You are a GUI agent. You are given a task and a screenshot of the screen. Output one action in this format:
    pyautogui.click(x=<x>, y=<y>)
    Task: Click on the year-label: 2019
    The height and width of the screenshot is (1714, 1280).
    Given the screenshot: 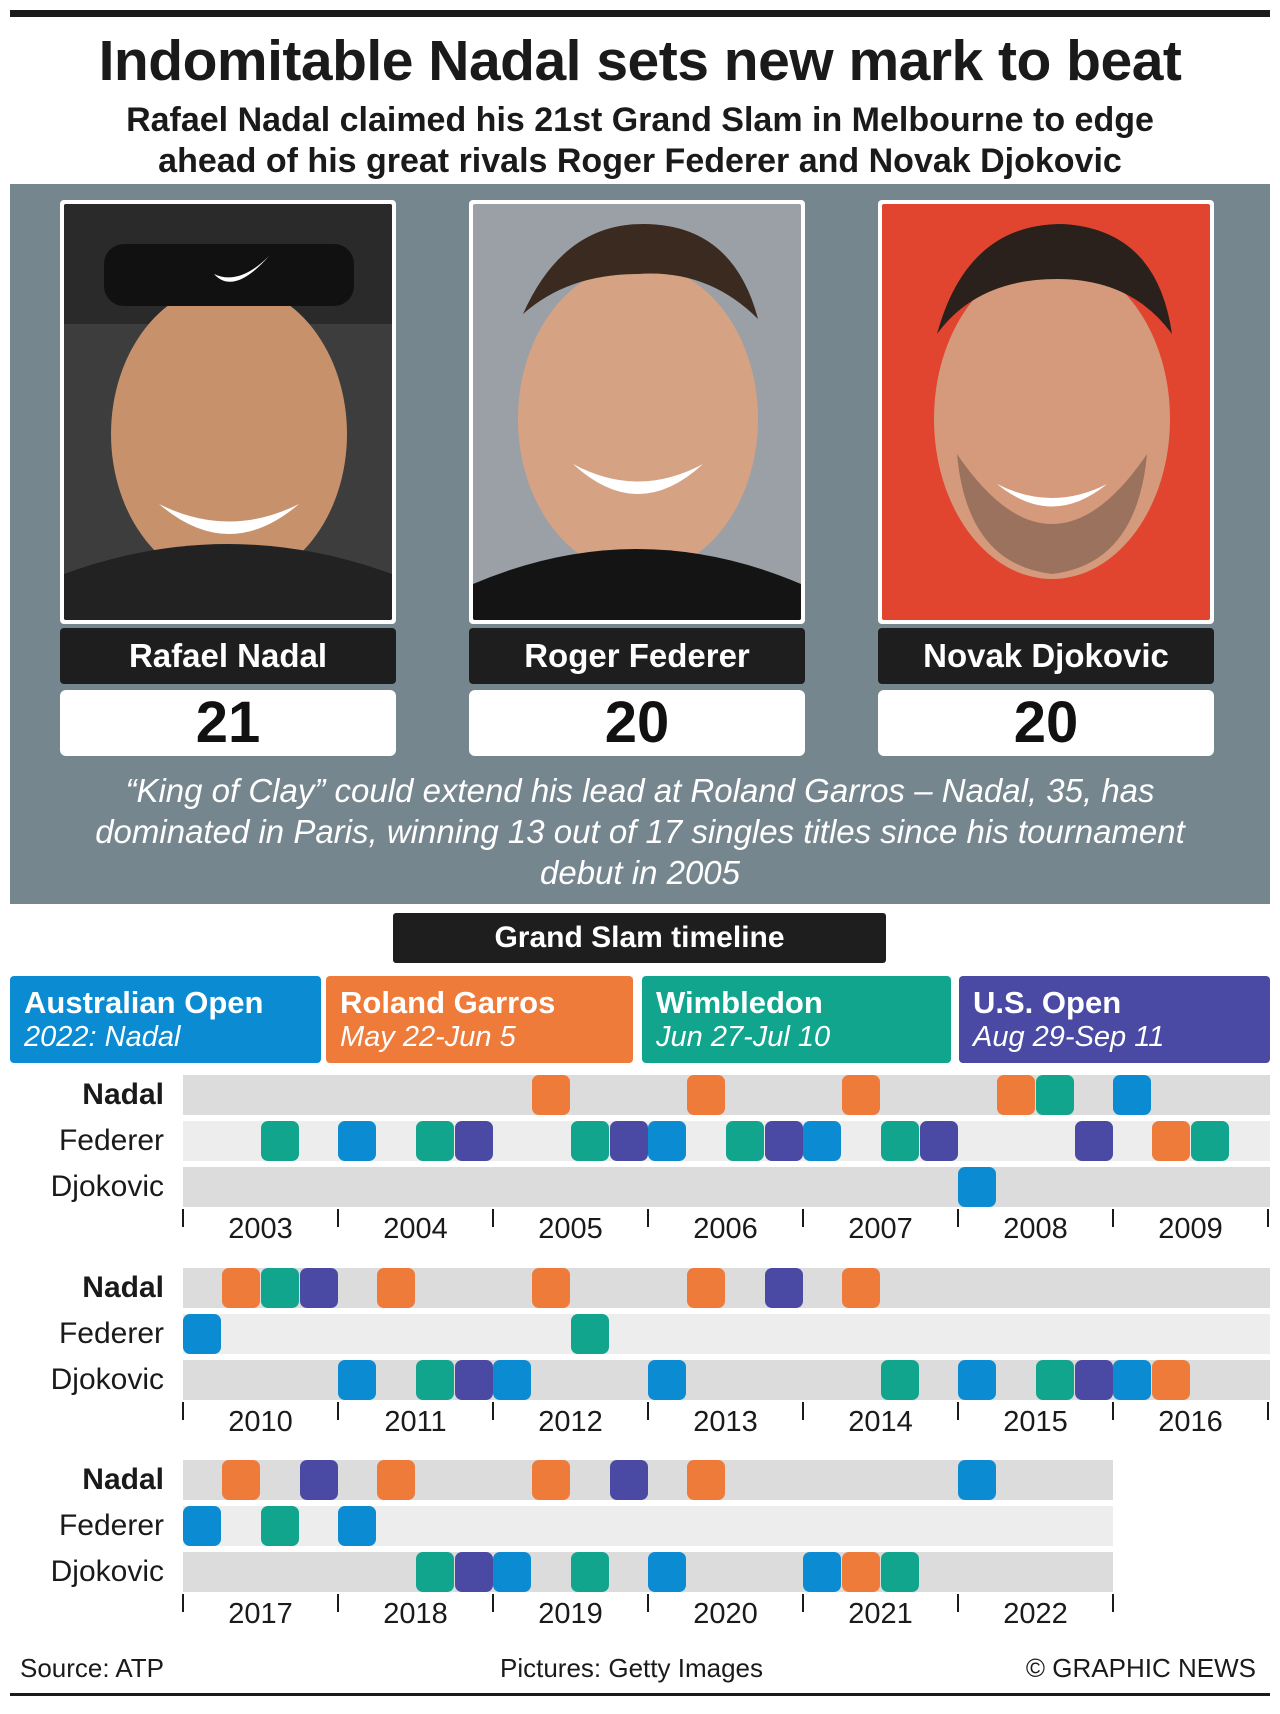 What is the action you would take?
    pyautogui.click(x=570, y=1614)
    